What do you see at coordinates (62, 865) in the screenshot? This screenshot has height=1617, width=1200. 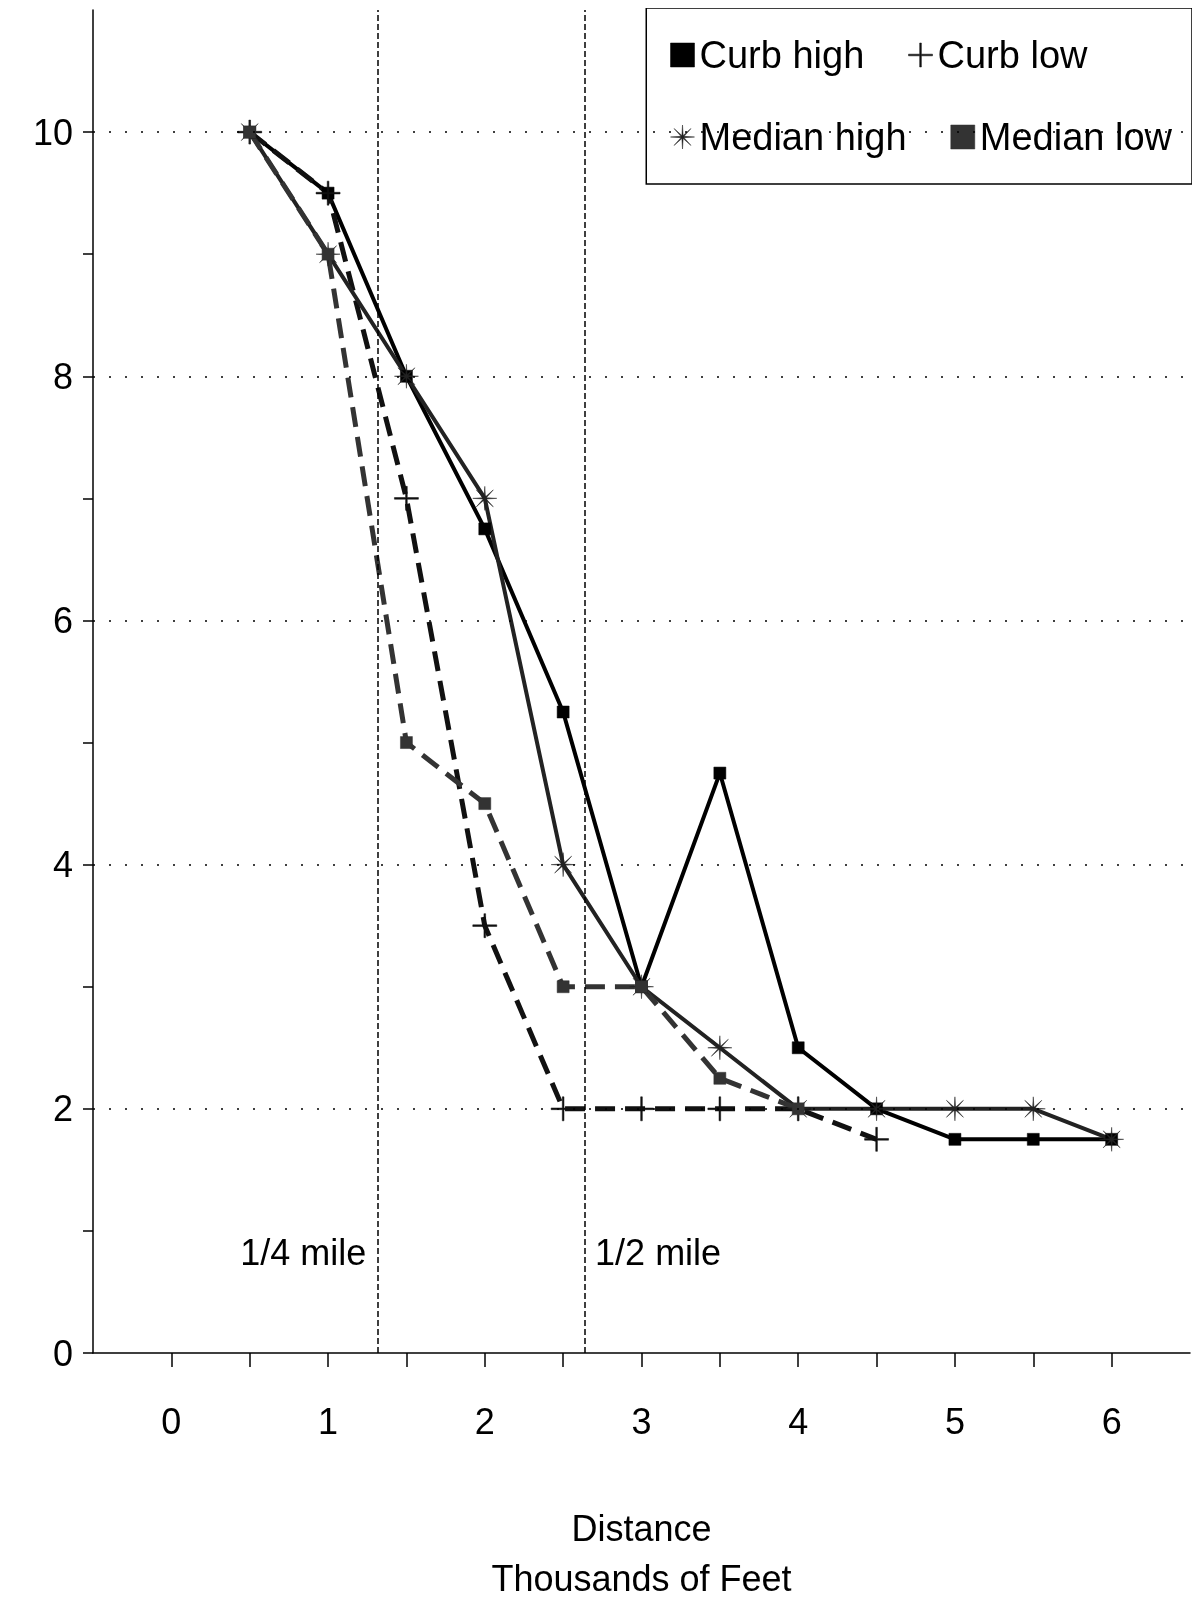 I see `y-tick-label: 4` at bounding box center [62, 865].